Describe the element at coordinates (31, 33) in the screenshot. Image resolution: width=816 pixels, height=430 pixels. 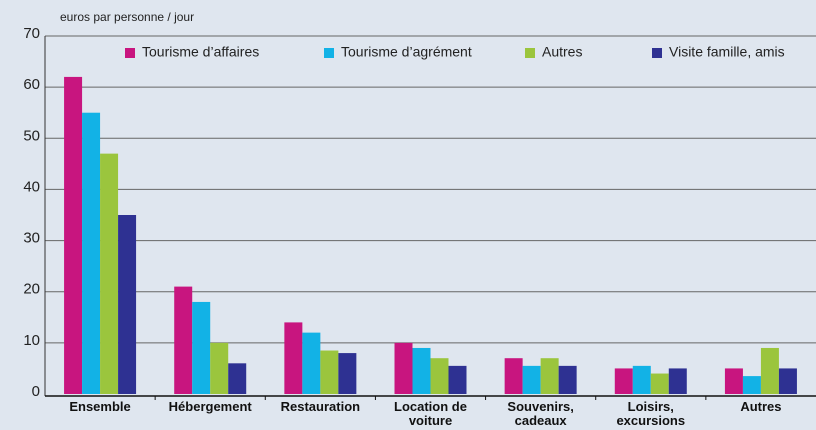
I see `y-tick-label: 70` at that location.